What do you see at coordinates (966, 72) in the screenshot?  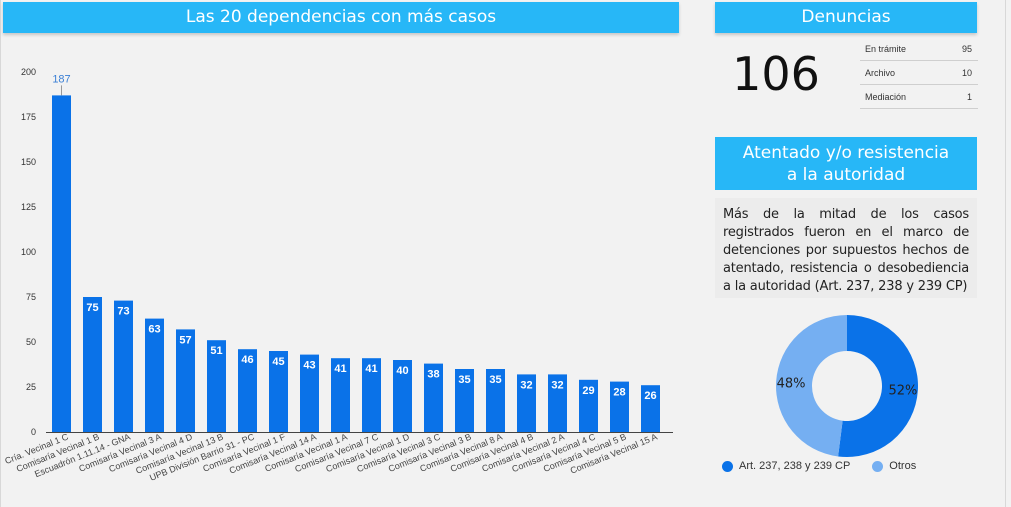 I see `row-value: 10` at bounding box center [966, 72].